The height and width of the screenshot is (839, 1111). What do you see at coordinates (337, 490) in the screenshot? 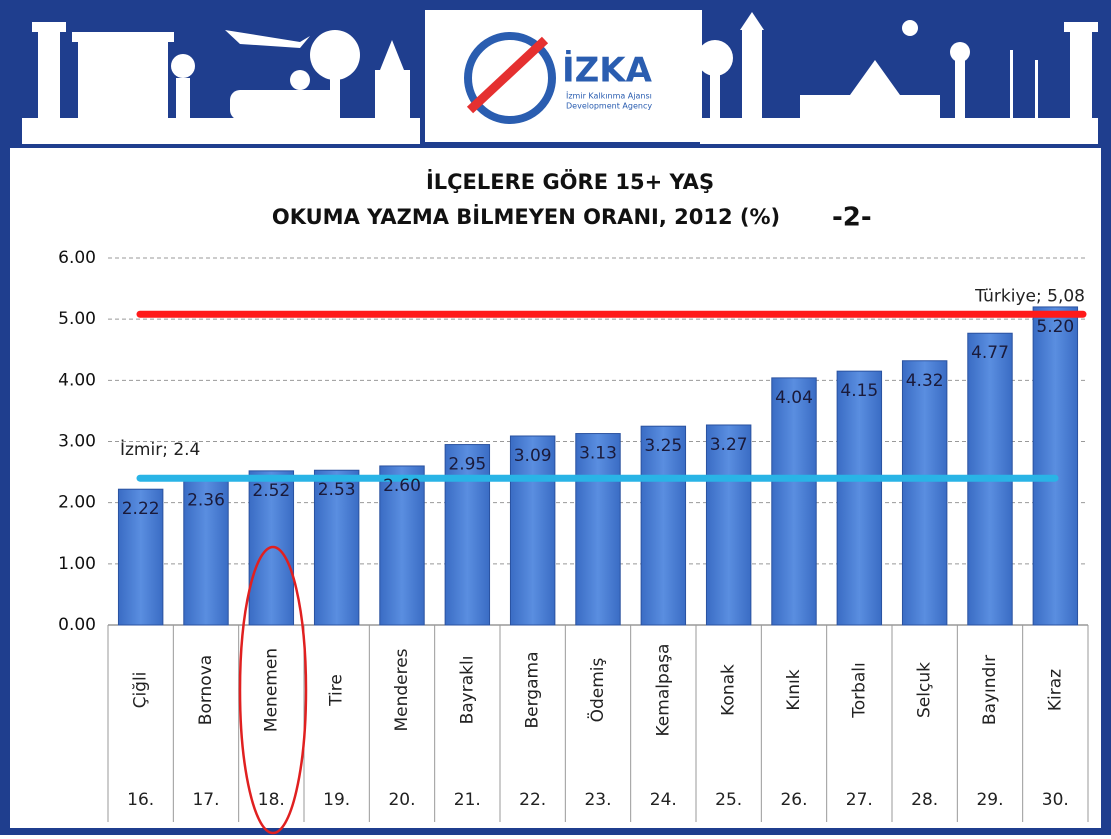
I see `value-label: 2.53` at bounding box center [337, 490].